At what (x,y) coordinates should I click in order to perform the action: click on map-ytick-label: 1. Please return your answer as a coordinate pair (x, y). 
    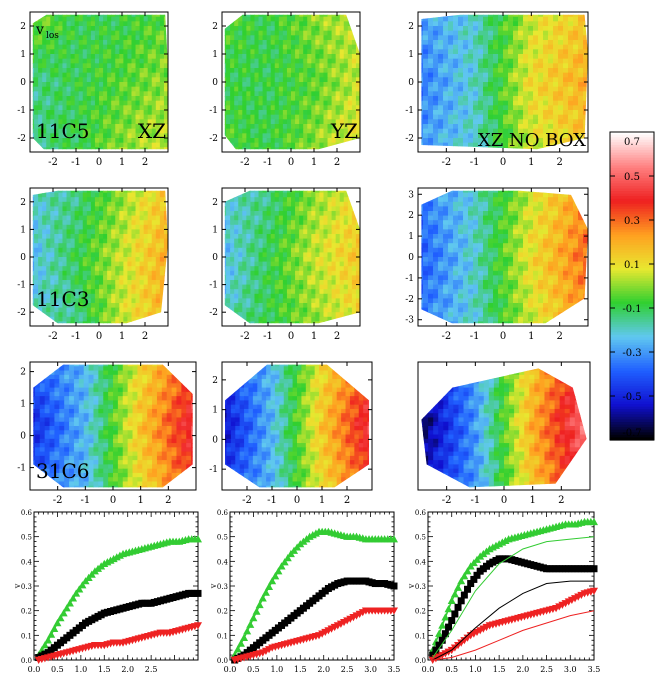
    Looking at the image, I should click on (215, 55).